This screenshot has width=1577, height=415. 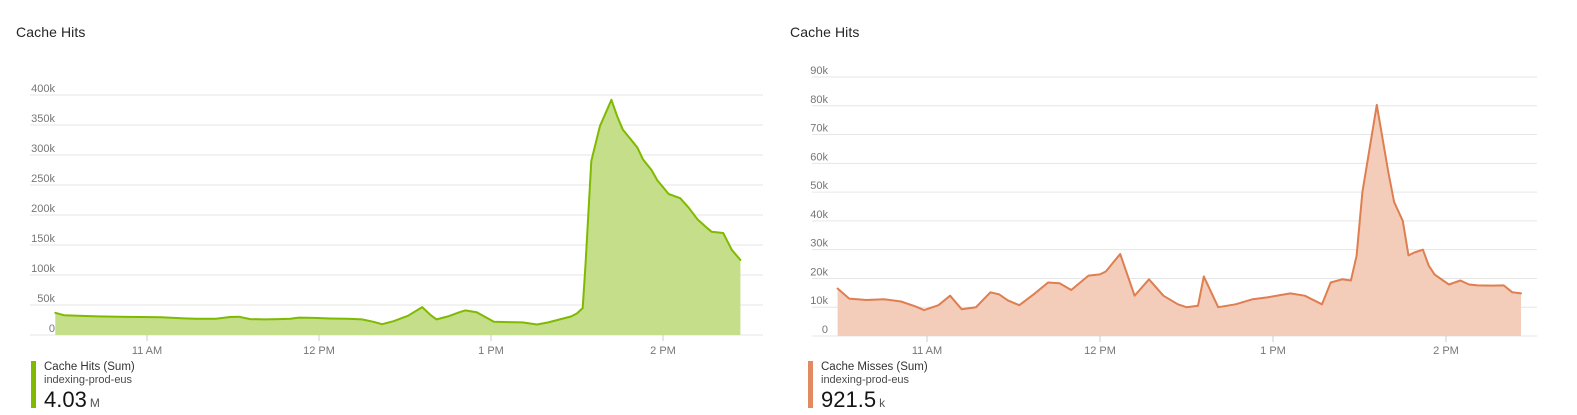 I want to click on y-axis-label: 250k, so click(x=43, y=179).